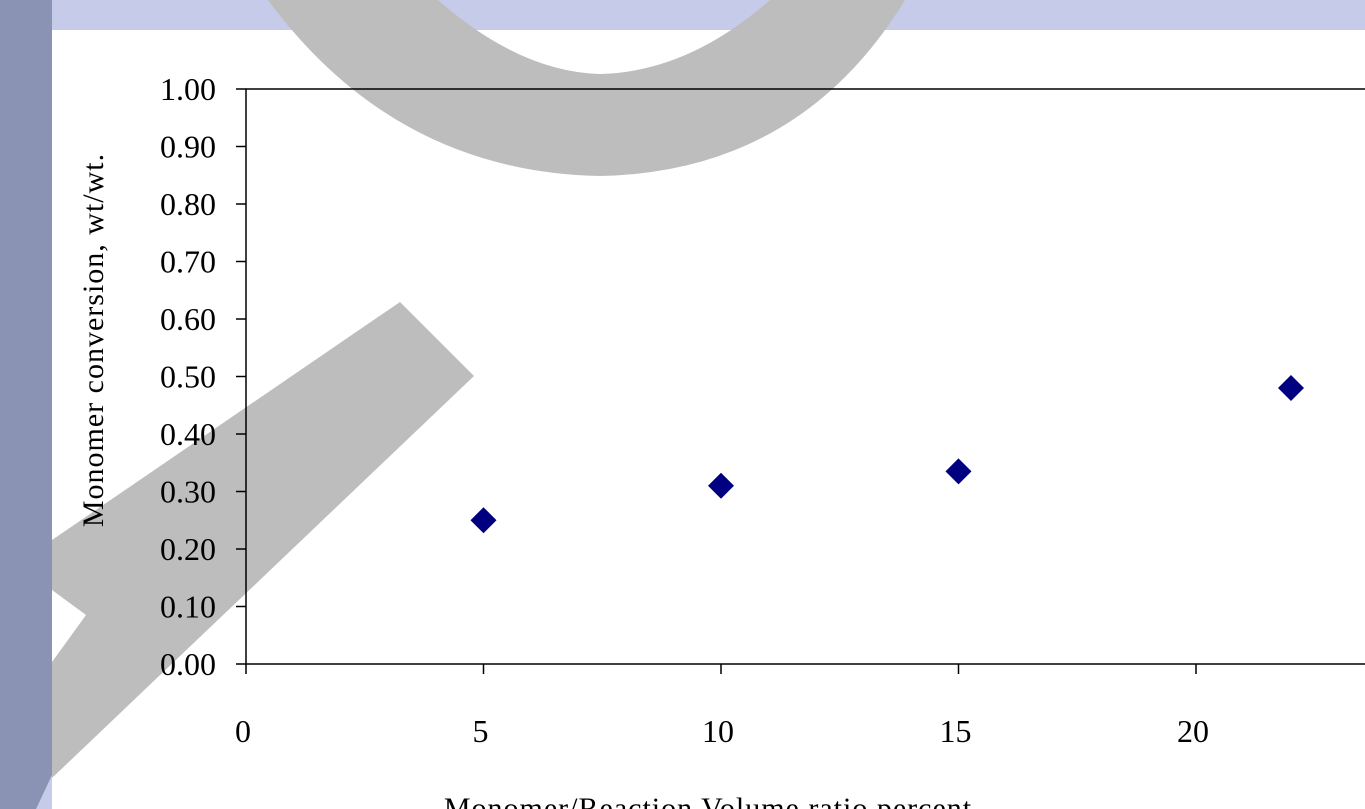  I want to click on data-series, so click(887, 454).